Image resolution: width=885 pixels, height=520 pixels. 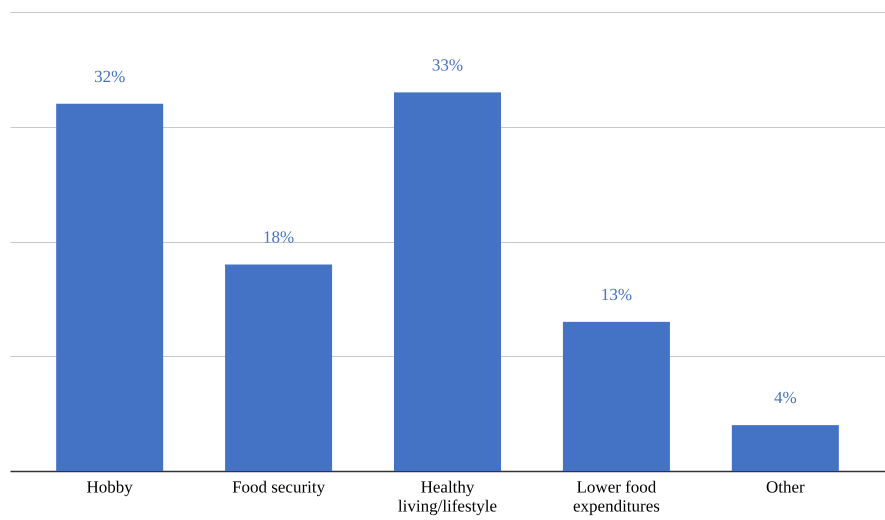 I want to click on data-label: 32%, so click(x=110, y=76).